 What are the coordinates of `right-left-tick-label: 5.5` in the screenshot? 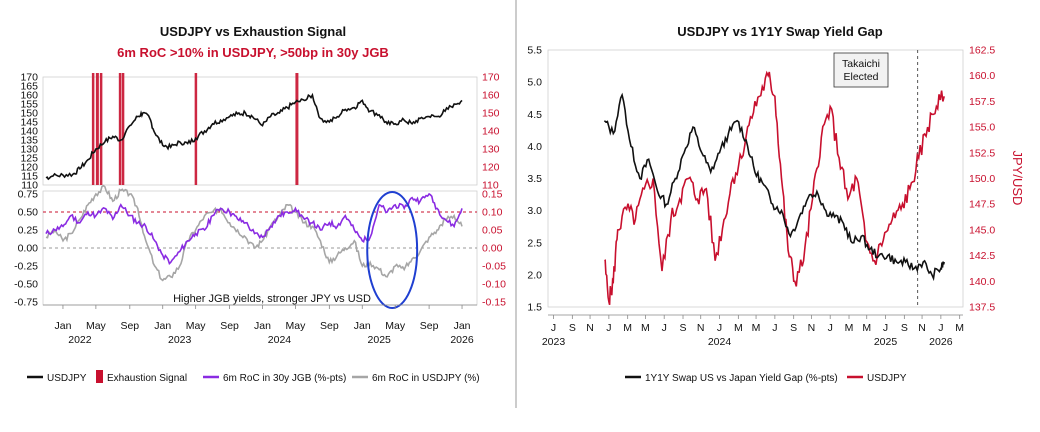 It's located at (534, 51).